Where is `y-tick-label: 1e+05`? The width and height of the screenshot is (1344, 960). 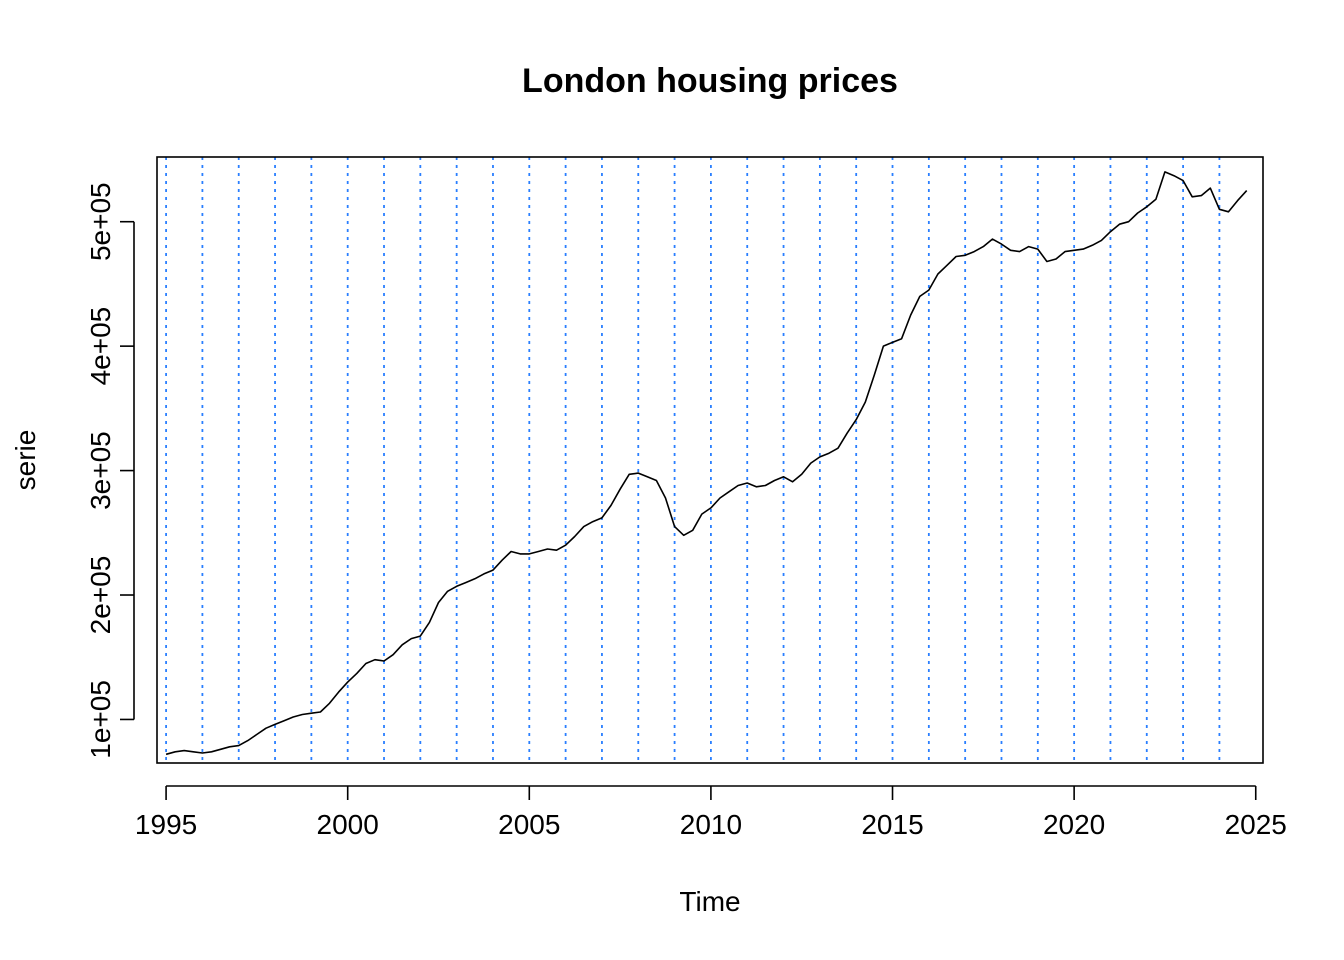 y-tick-label: 1e+05 is located at coordinates (100, 719).